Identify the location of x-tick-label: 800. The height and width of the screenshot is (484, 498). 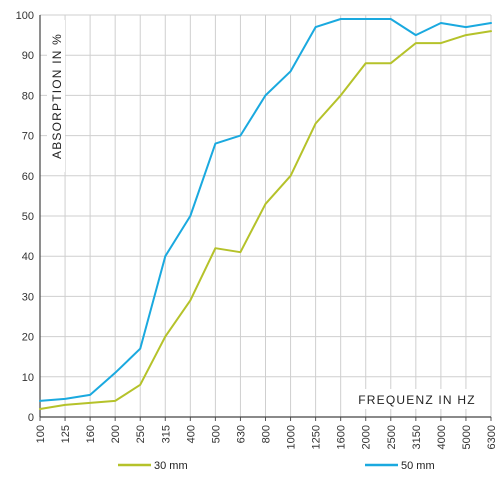
(267, 434).